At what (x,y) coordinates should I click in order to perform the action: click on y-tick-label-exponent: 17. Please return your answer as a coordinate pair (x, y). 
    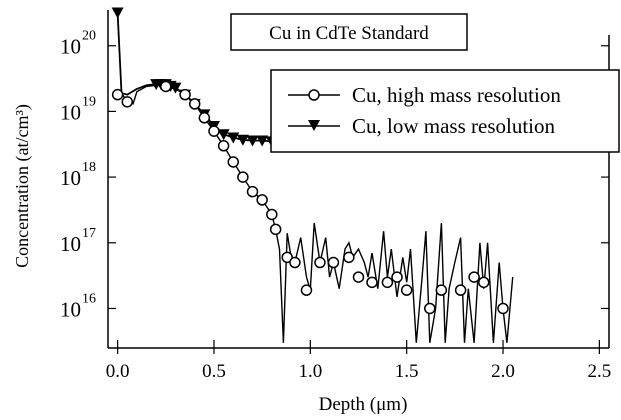
    Looking at the image, I should click on (89, 233).